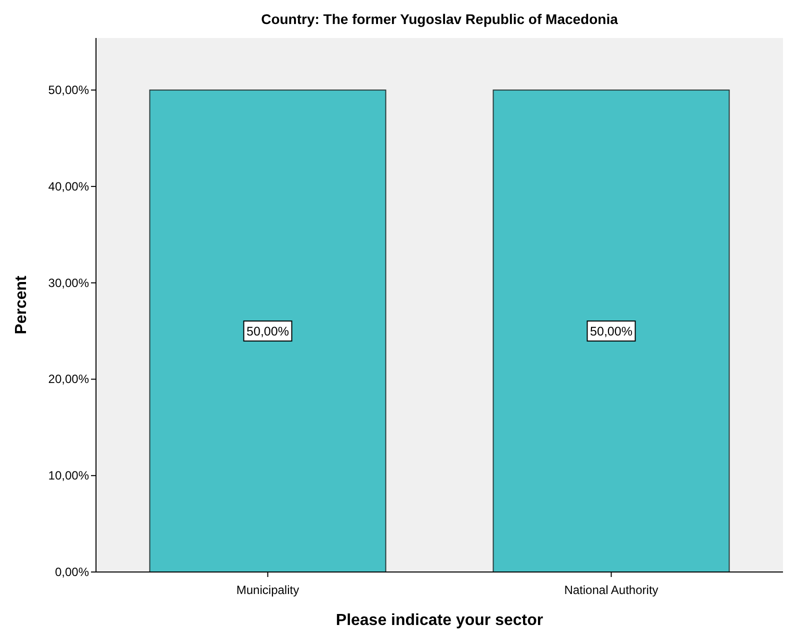  What do you see at coordinates (611, 590) in the screenshot?
I see `x-tick-label: National Authority` at bounding box center [611, 590].